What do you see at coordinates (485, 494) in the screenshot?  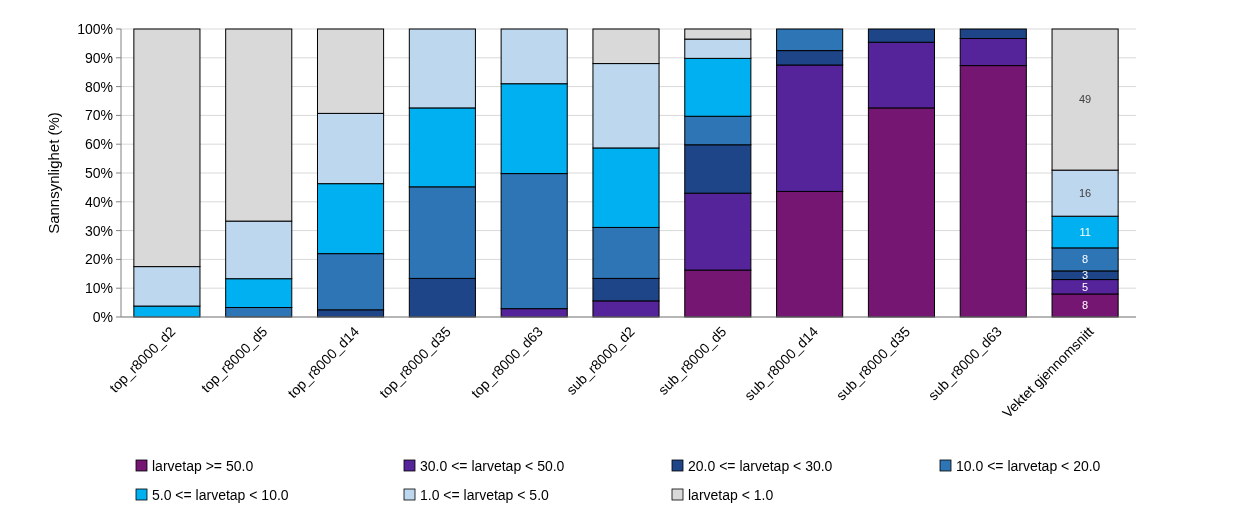 I see `legend-label: 1.0 <= larvetap < 5.0` at bounding box center [485, 494].